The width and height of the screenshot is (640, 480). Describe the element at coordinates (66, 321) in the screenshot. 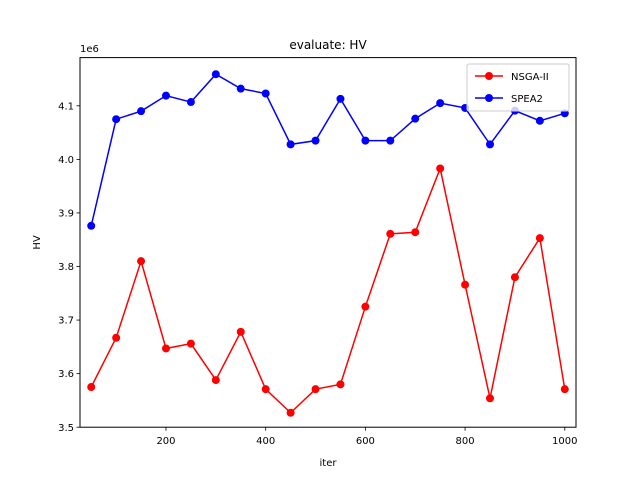

I see `y-tick-label: 3.7` at that location.